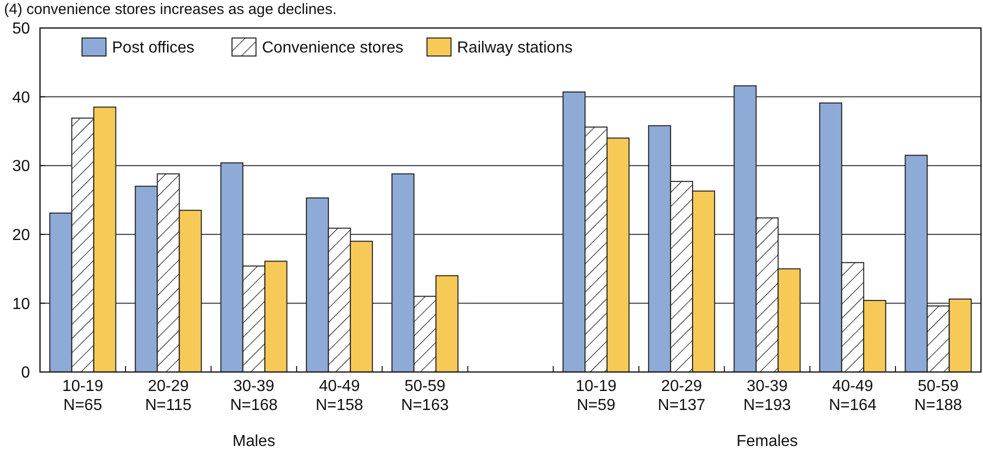 This screenshot has height=452, width=983. Describe the element at coordinates (938, 396) in the screenshot. I see `x-tick-label: 50-59 N=188` at that location.